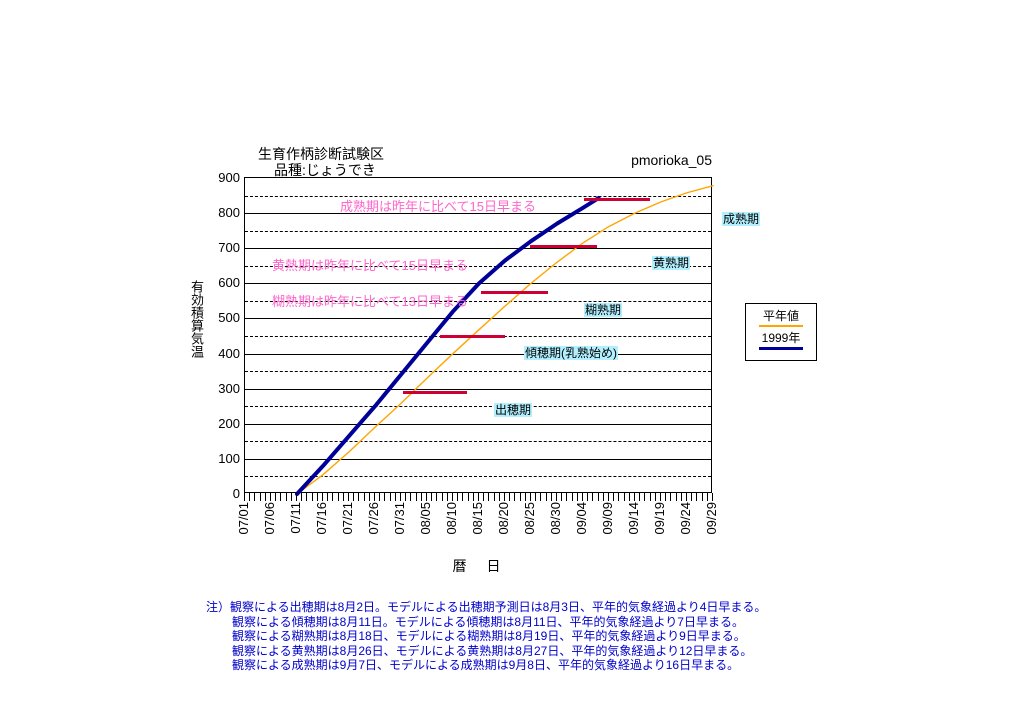  What do you see at coordinates (477, 518) in the screenshot?
I see `x-tick-label: 08/15` at bounding box center [477, 518].